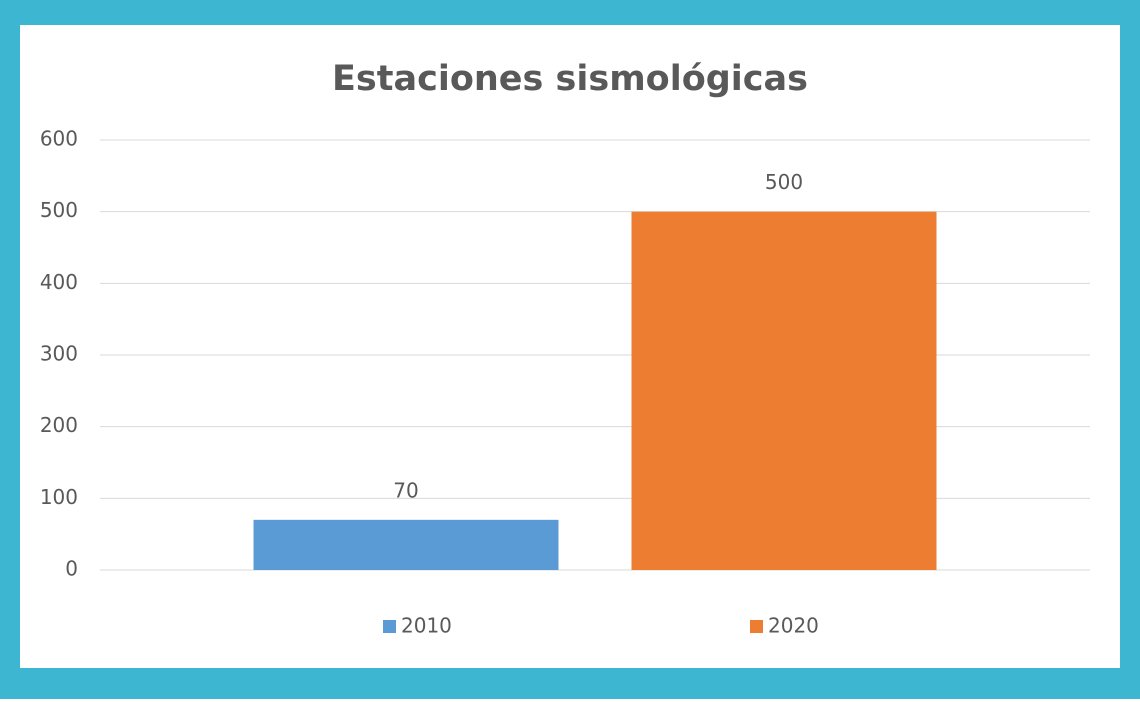 This screenshot has width=1140, height=703. What do you see at coordinates (59, 425) in the screenshot?
I see `y-tick-label: 200` at bounding box center [59, 425].